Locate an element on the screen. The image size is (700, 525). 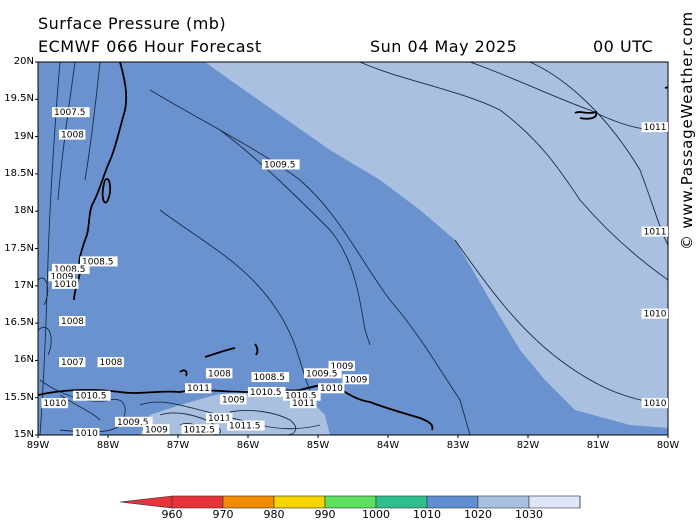
lon-tick-label: 82W is located at coordinates (528, 445).